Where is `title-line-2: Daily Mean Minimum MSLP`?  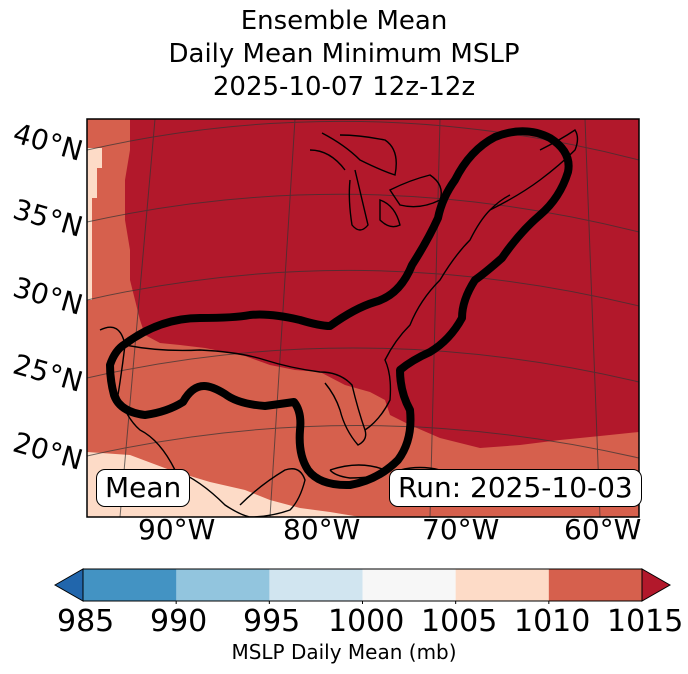 title-line-2: Daily Mean Minimum MSLP is located at coordinates (344, 54).